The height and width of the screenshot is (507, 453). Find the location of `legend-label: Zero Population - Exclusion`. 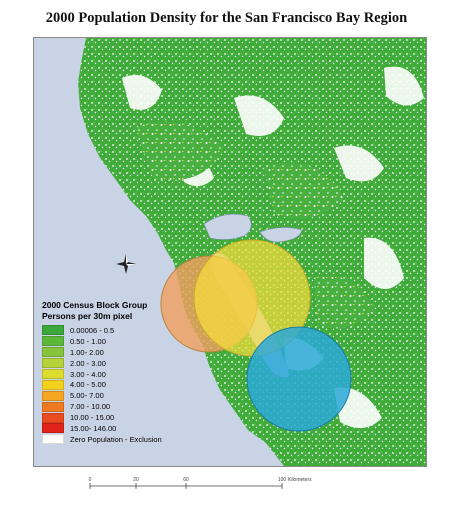

legend-label: Zero Population - Exclusion is located at coordinates (116, 439).